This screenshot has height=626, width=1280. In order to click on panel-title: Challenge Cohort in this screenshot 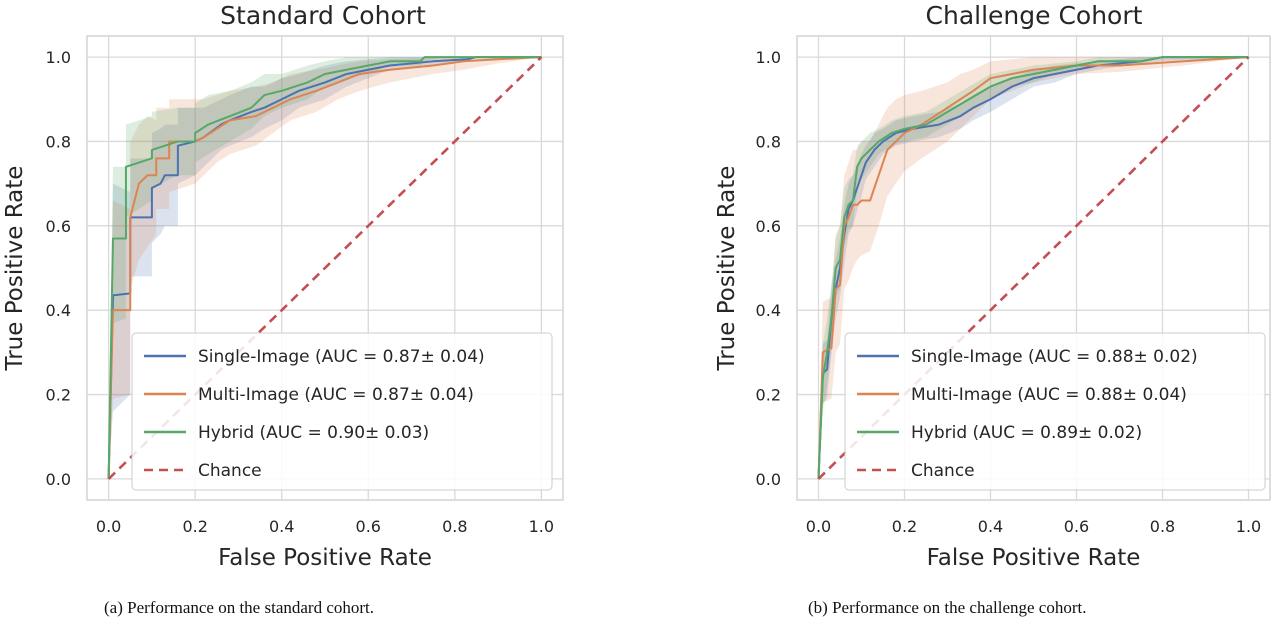, I will do `click(1034, 15)`.